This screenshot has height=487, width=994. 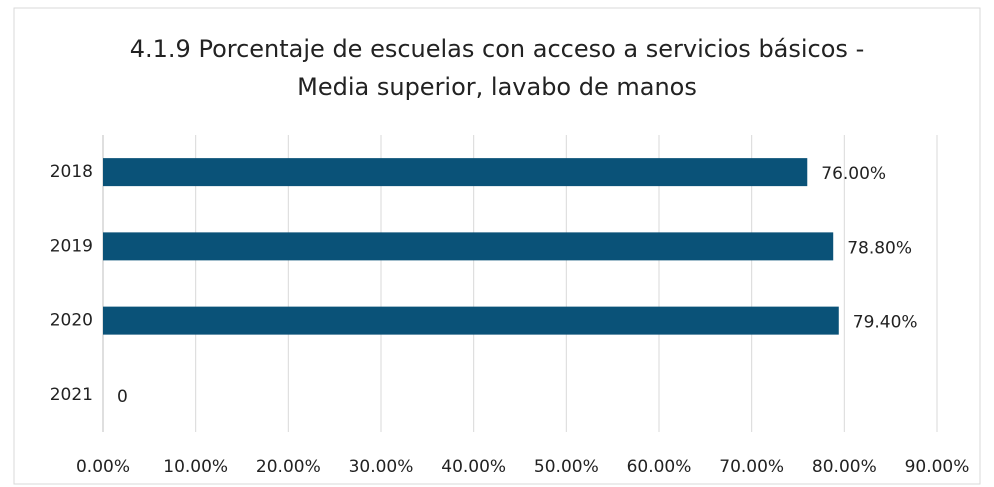 What do you see at coordinates (122, 397) in the screenshot?
I see `data-label: 0` at bounding box center [122, 397].